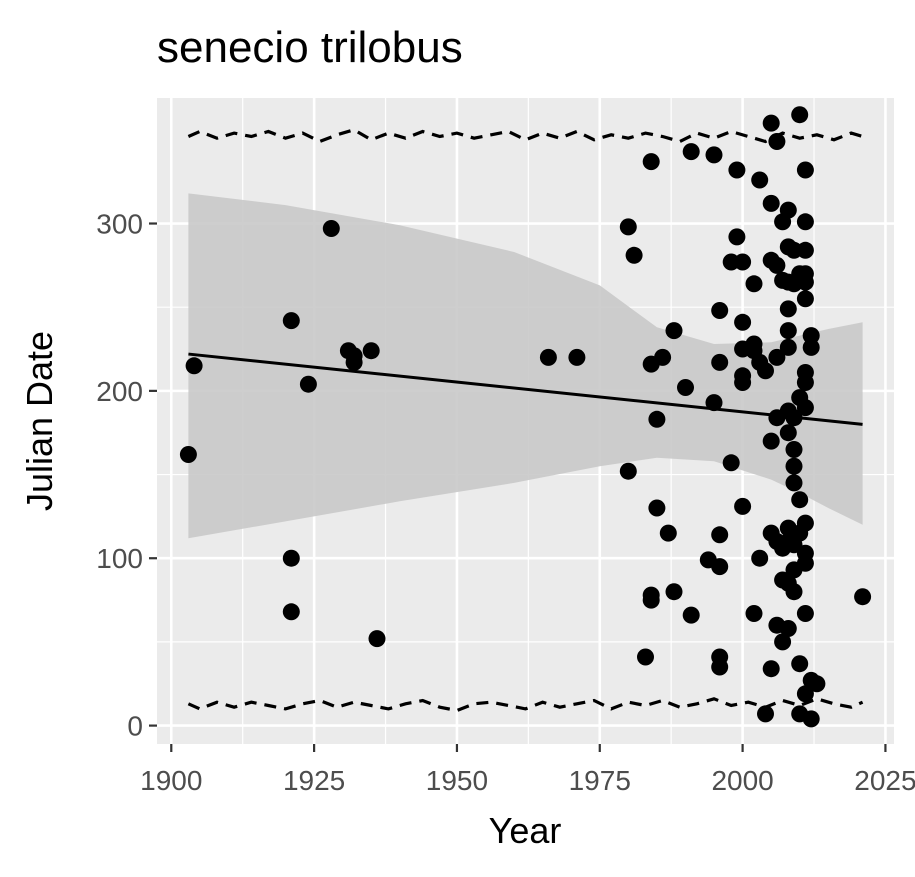  What do you see at coordinates (314, 780) in the screenshot?
I see `x-tick-label: 1925` at bounding box center [314, 780].